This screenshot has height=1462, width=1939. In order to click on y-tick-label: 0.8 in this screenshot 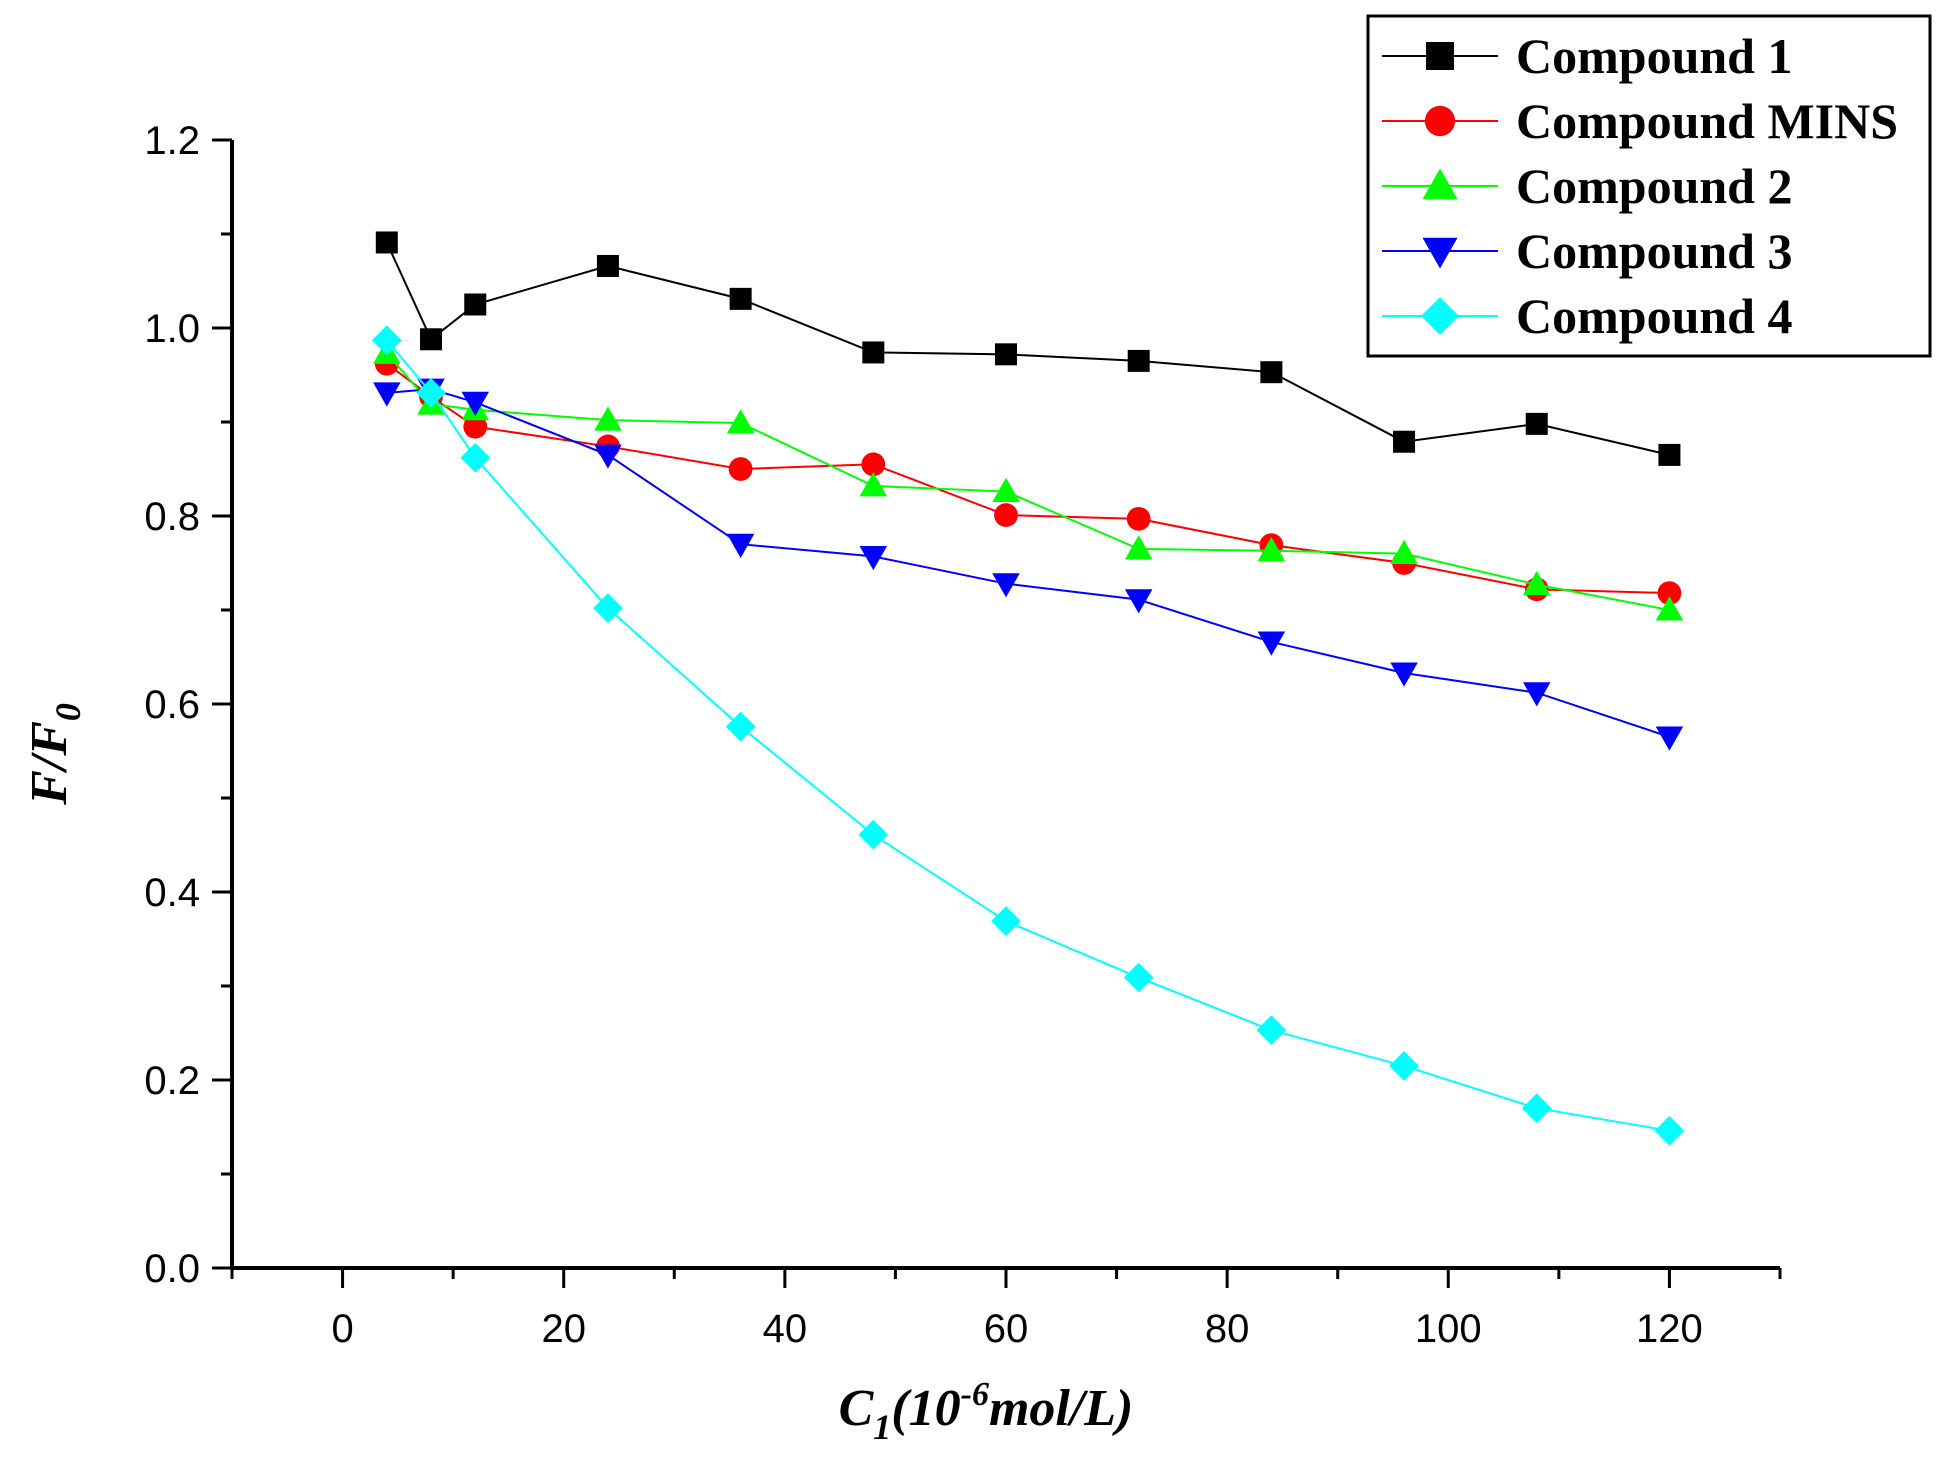, I will do `click(172, 517)`.